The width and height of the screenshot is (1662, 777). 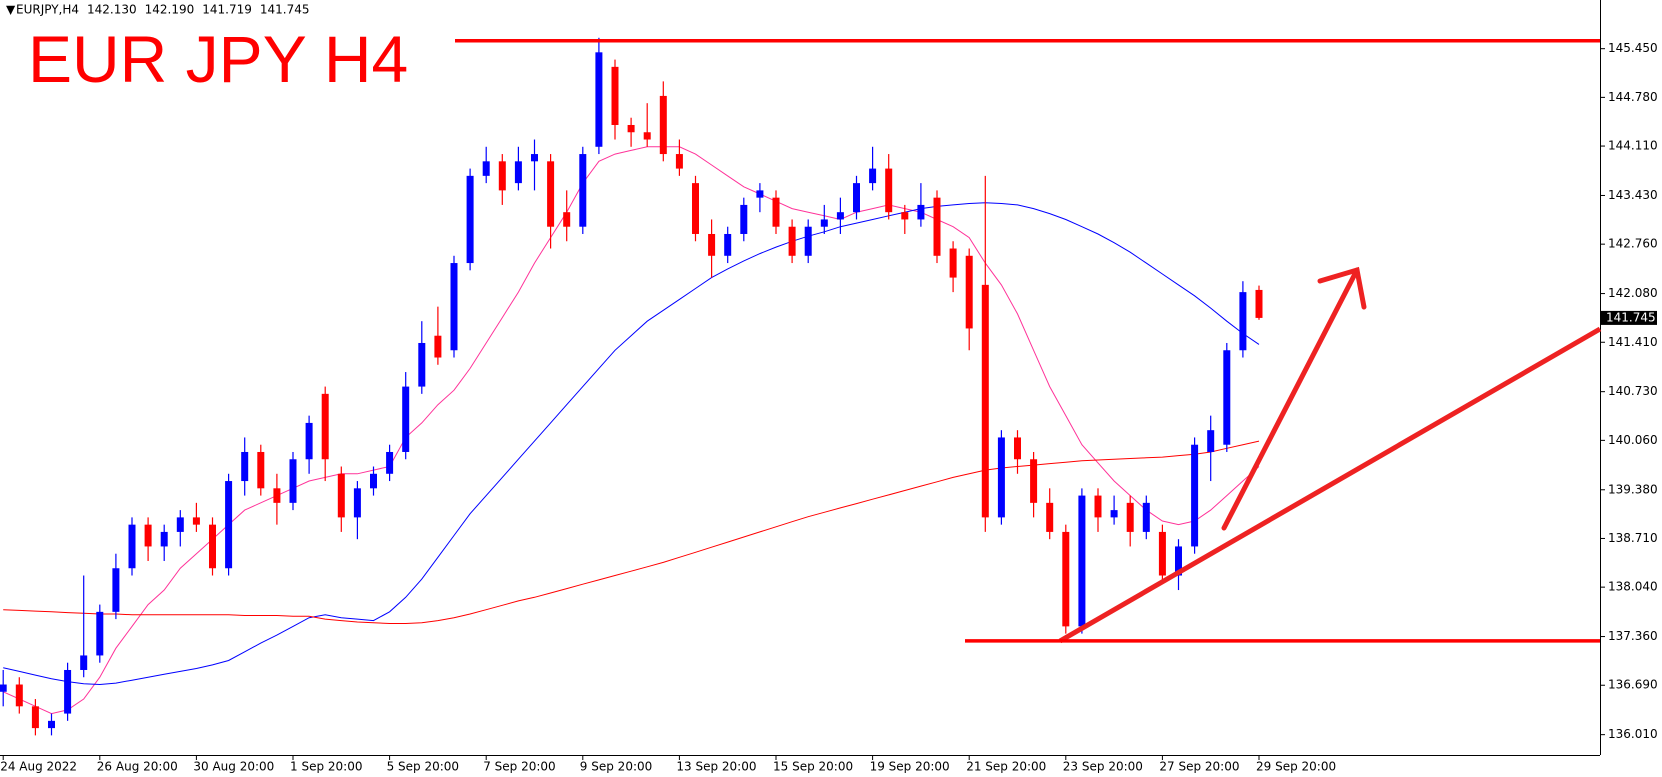 What do you see at coordinates (1633, 342) in the screenshot?
I see `y-tick-label: 141.410` at bounding box center [1633, 342].